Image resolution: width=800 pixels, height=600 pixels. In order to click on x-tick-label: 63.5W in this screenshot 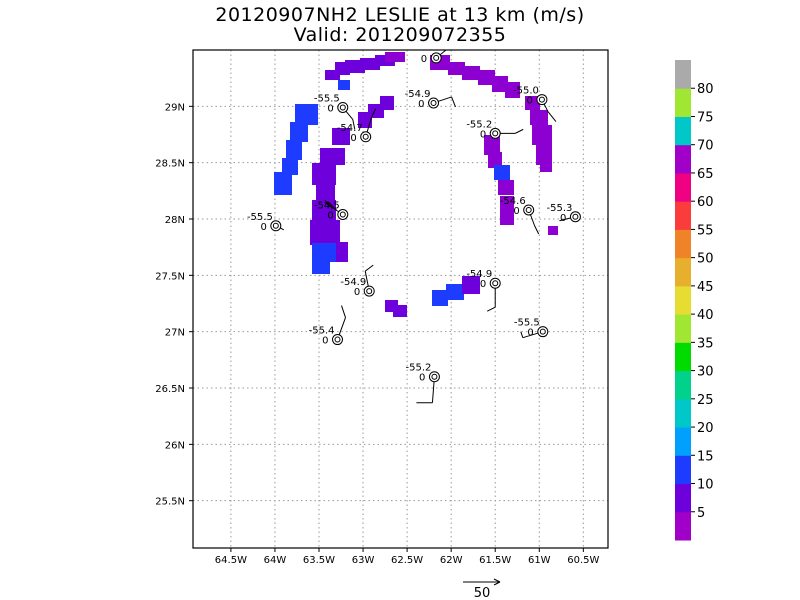, I will do `click(319, 560)`.